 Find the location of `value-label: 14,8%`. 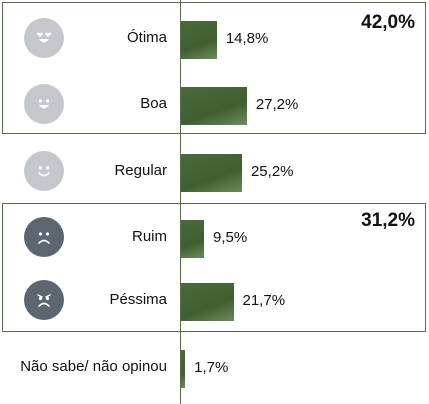

value-label: 14,8% is located at coordinates (247, 38).